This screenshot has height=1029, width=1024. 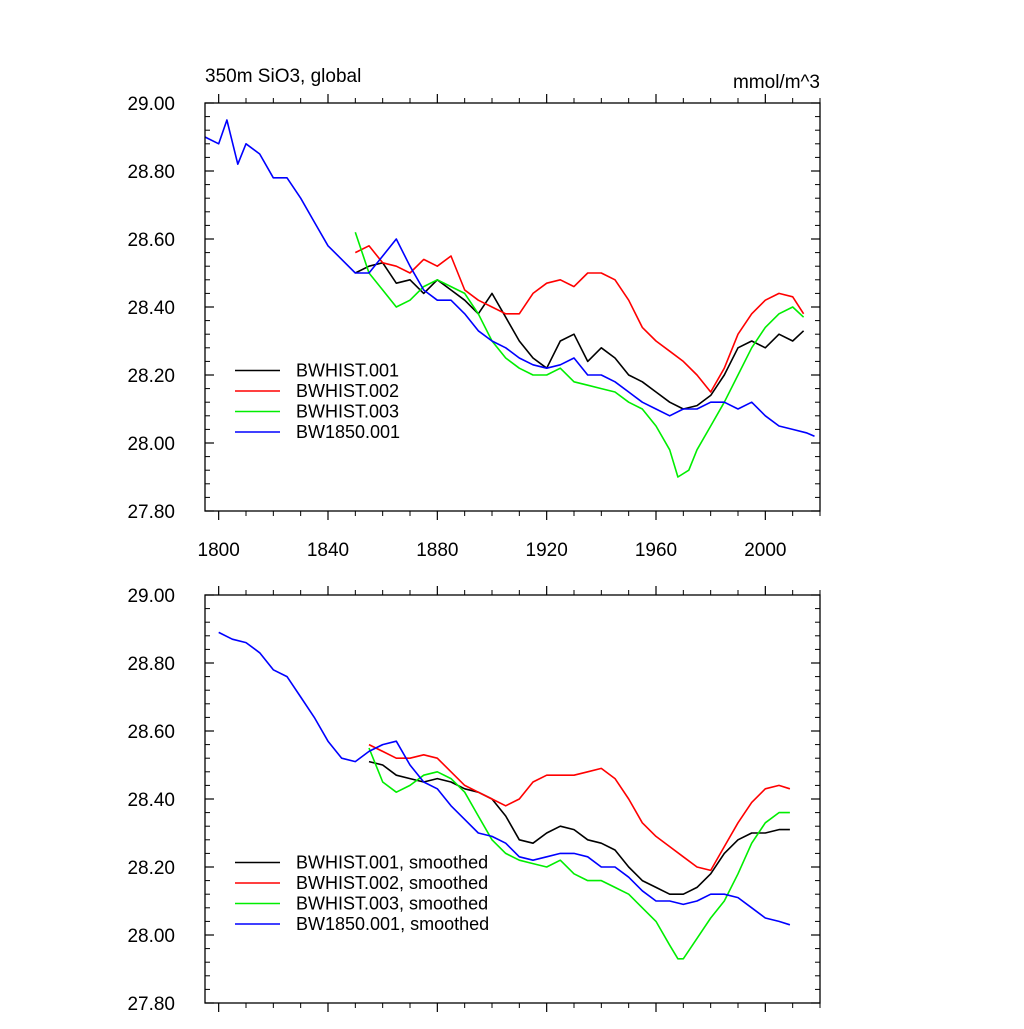 I want to click on chart0-x-tick-label-5: 2000, so click(x=765, y=550).